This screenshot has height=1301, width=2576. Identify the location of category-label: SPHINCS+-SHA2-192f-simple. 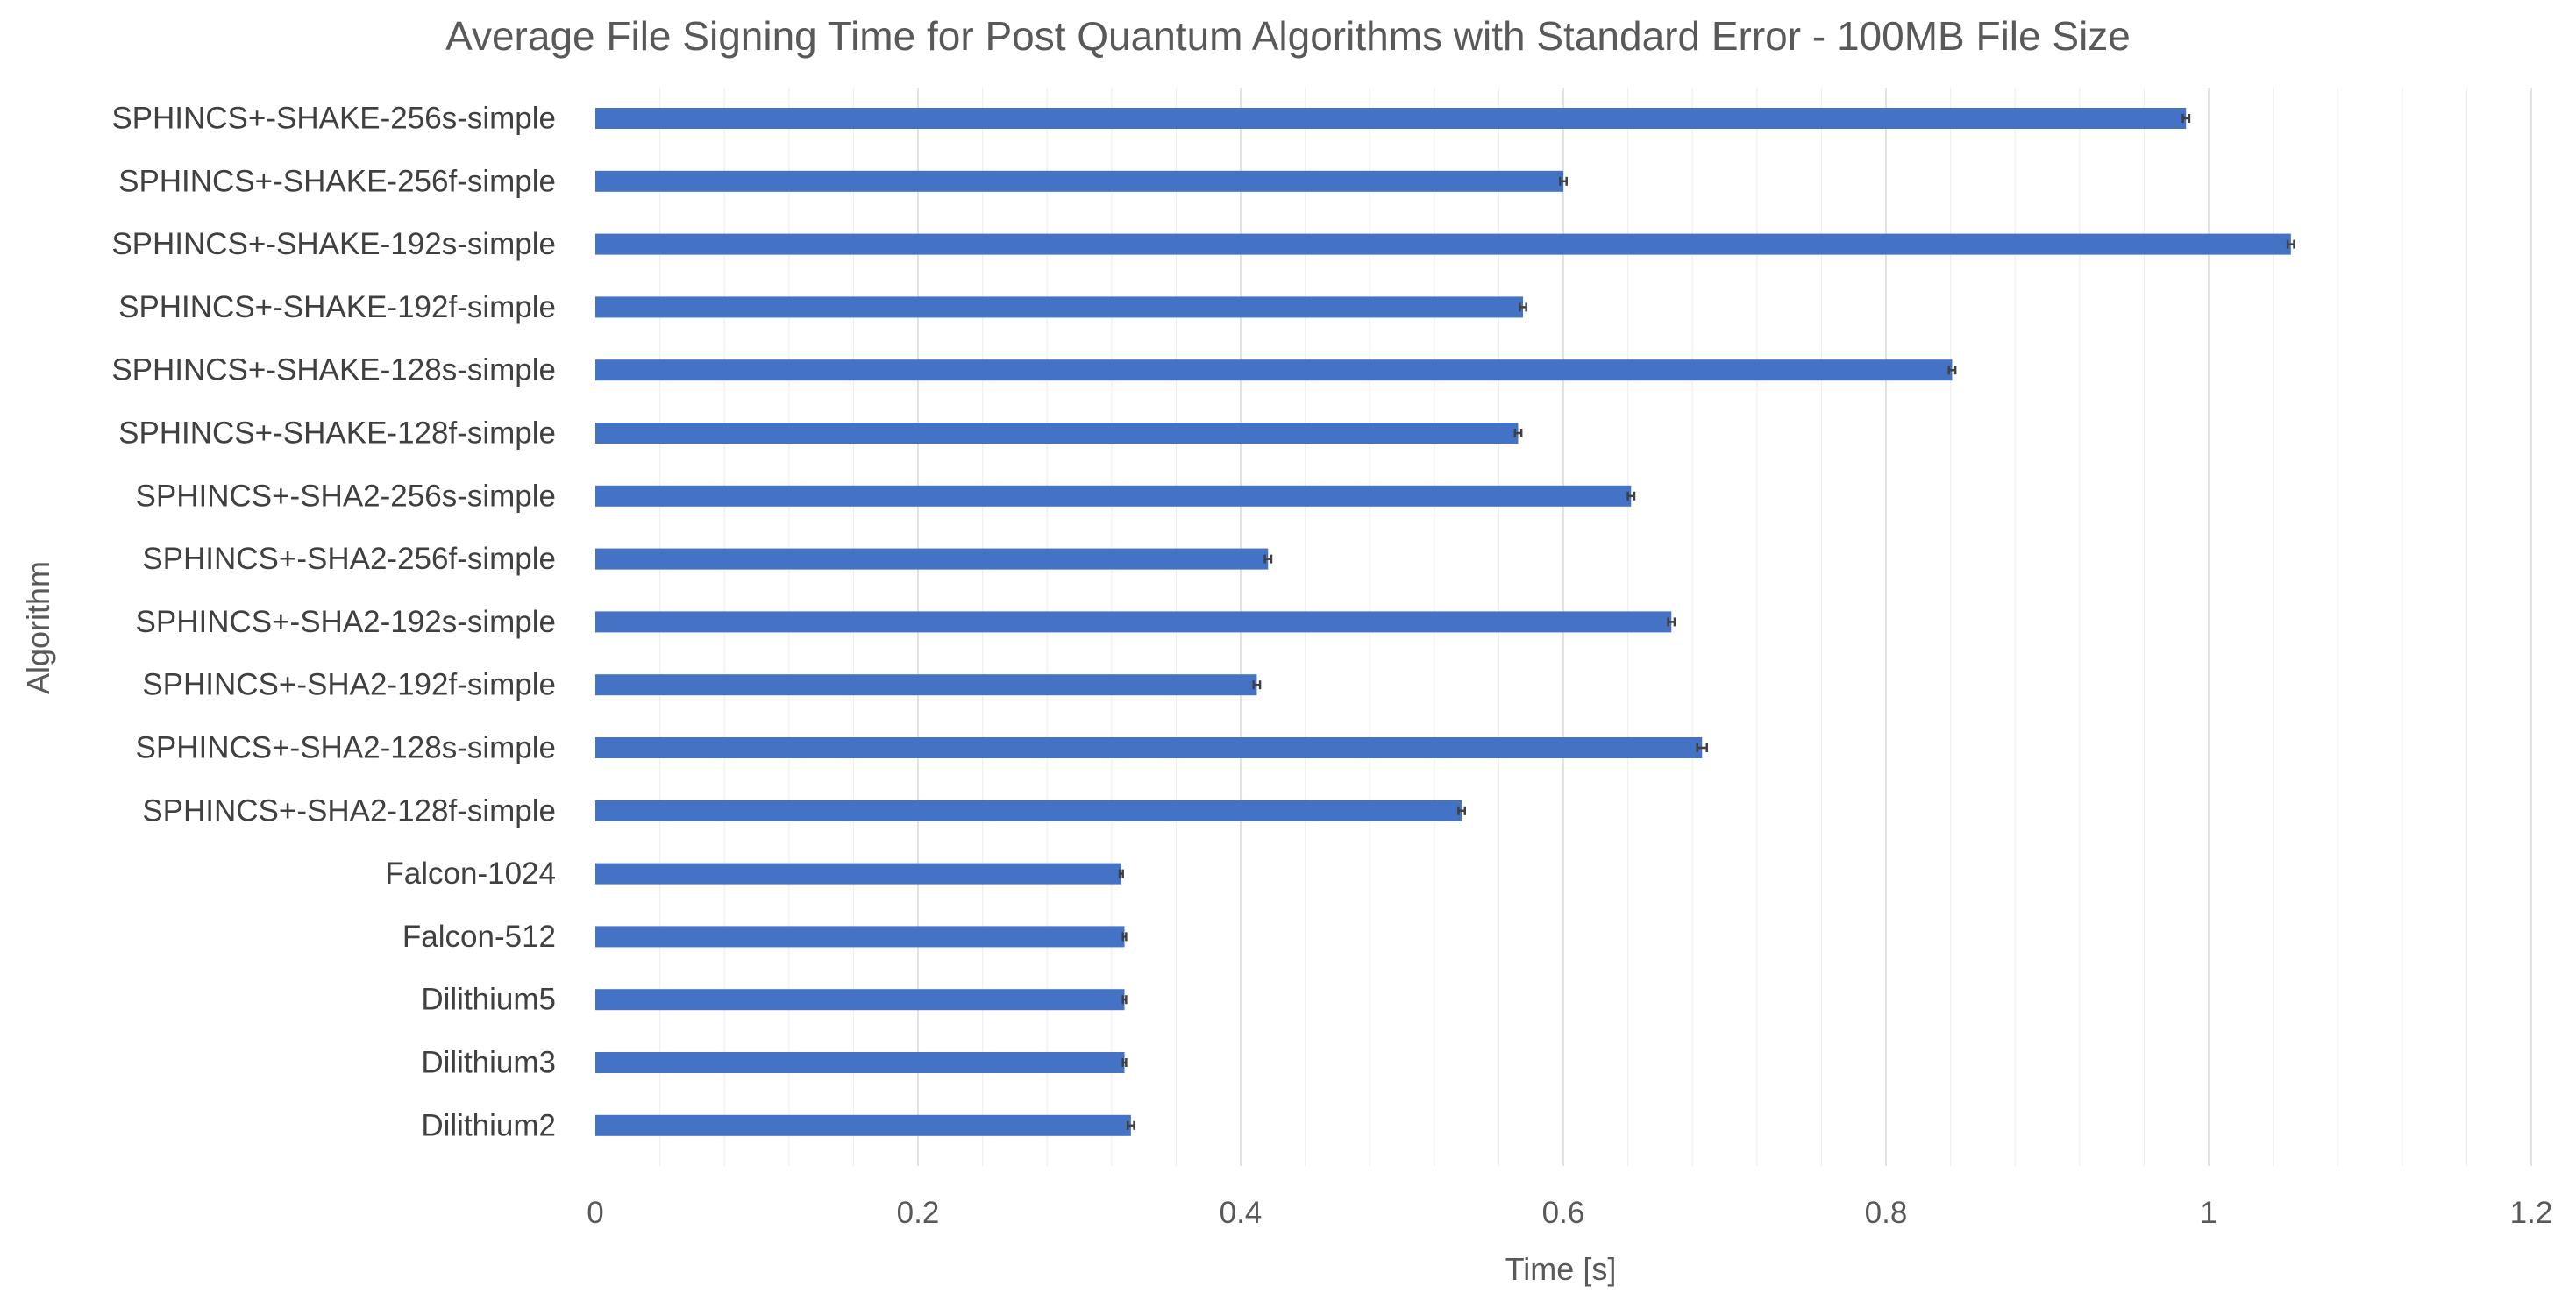
(349, 685).